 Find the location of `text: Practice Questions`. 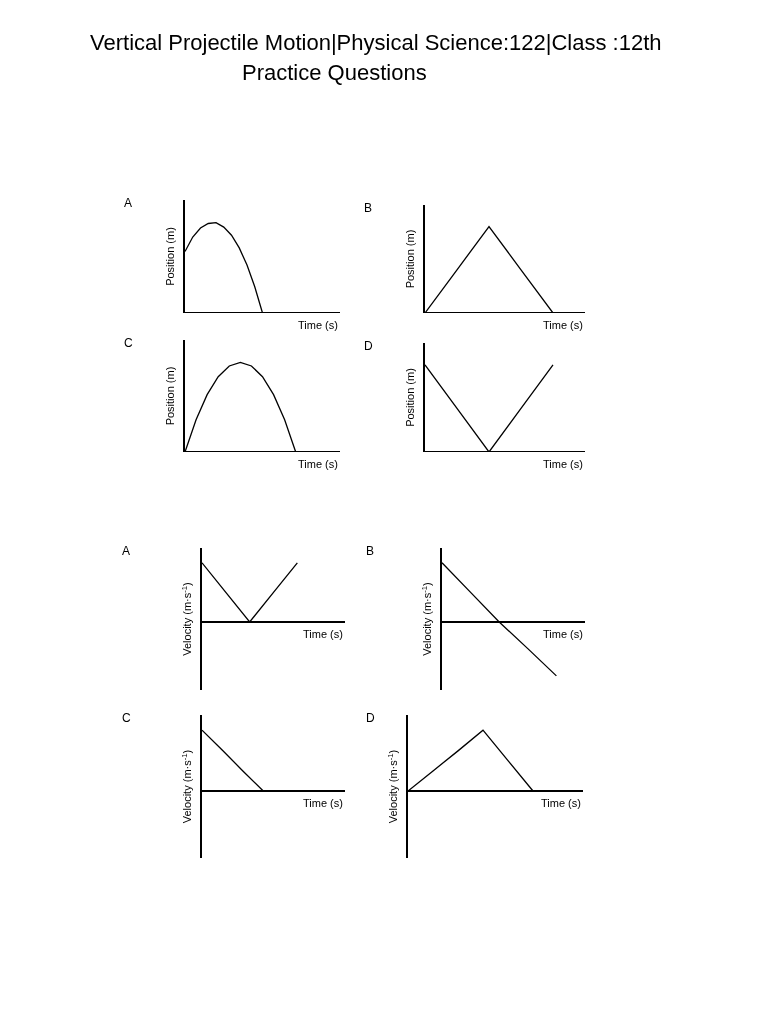

text: Practice Questions is located at coordinates (334, 72).